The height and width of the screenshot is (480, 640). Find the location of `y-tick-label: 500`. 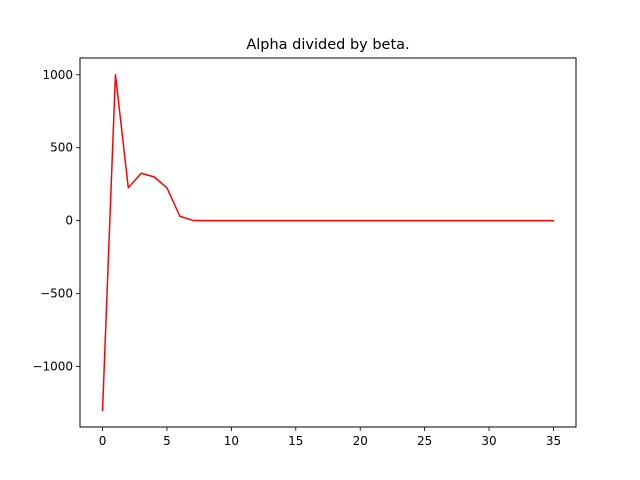

y-tick-label: 500 is located at coordinates (61, 148).